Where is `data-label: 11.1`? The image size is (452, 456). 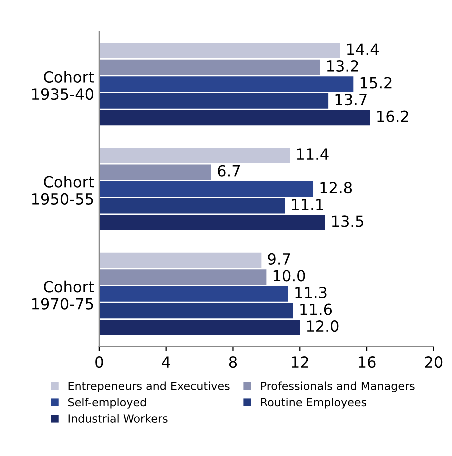
data-label: 11.1 is located at coordinates (308, 204).